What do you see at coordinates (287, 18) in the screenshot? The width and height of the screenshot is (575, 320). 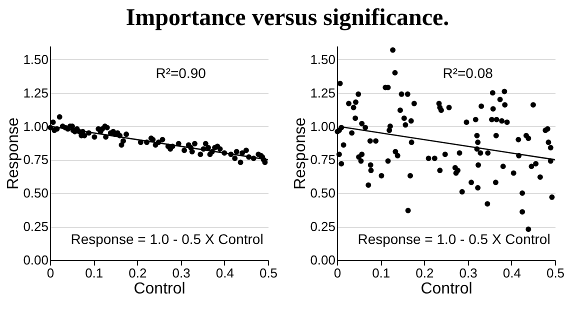 I see `chart-title: Importance versus significance.` at bounding box center [287, 18].